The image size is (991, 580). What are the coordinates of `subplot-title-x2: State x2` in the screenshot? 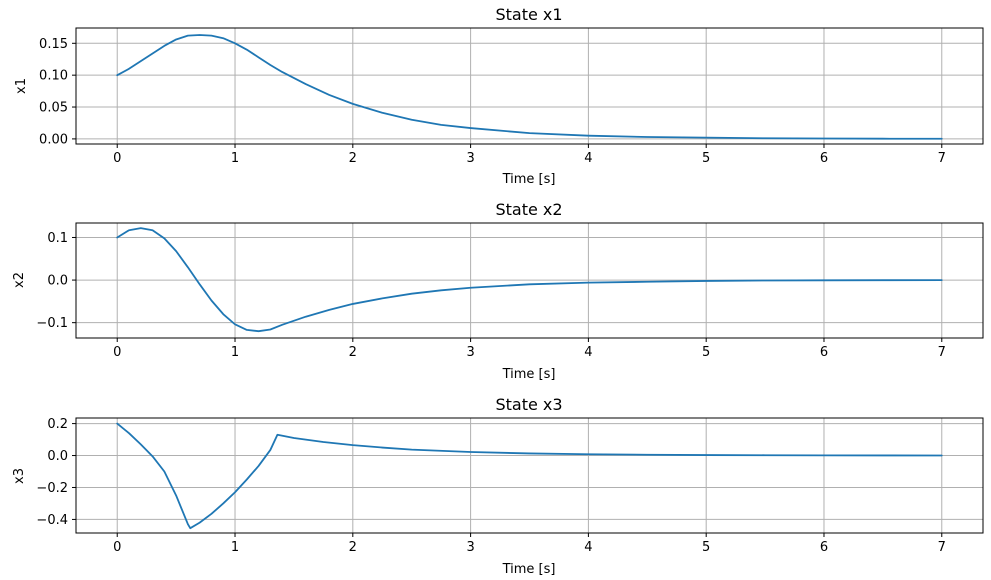 It's located at (528, 209).